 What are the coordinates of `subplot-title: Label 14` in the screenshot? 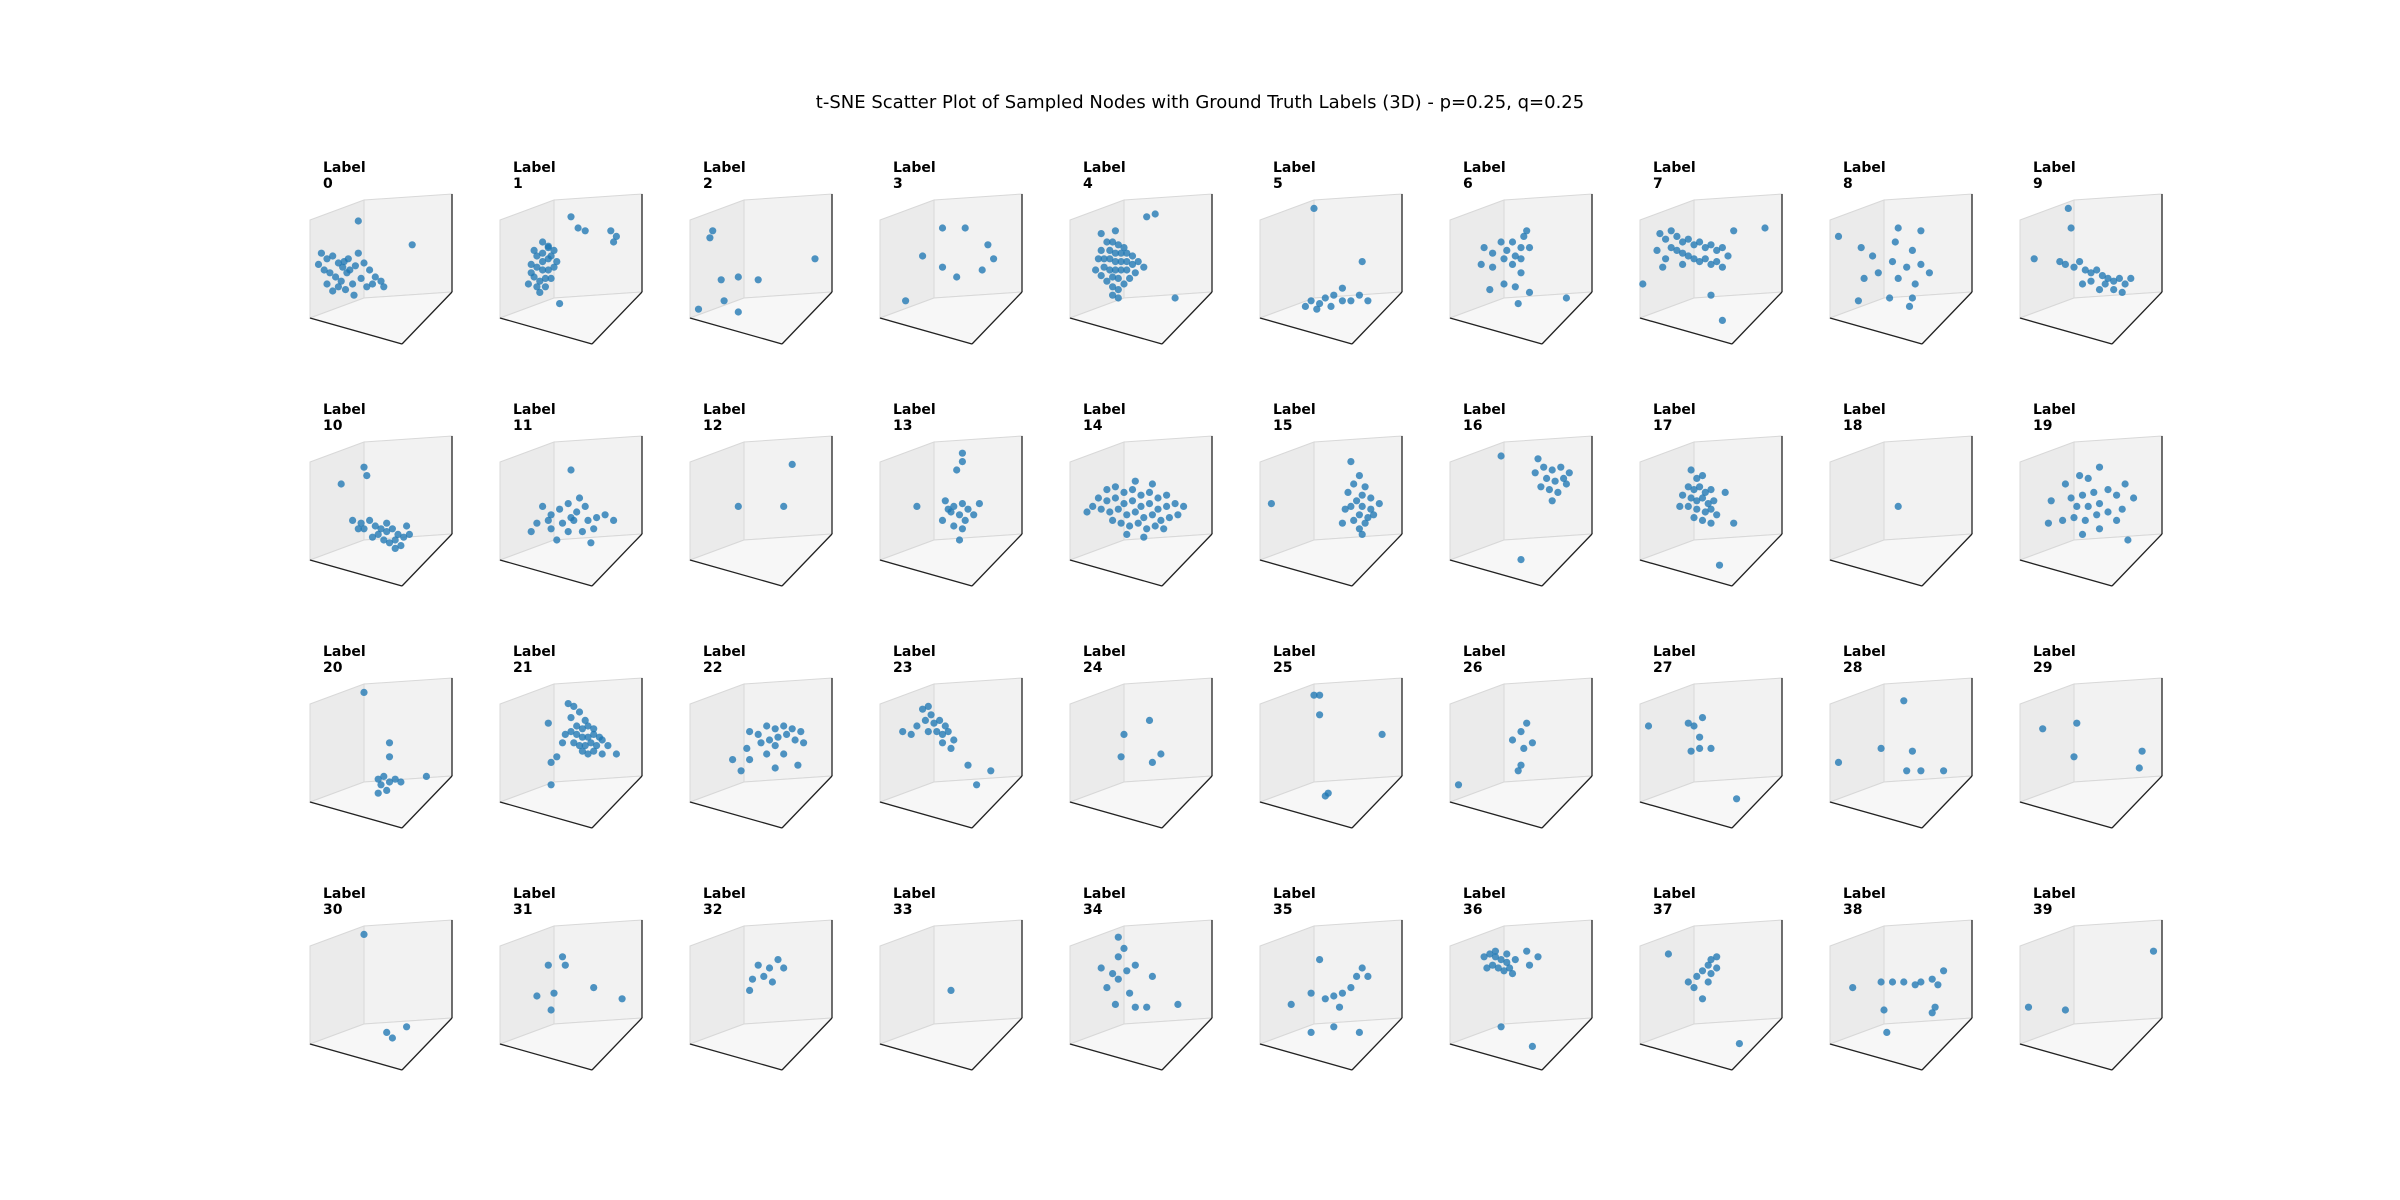 It's located at (1104, 418).